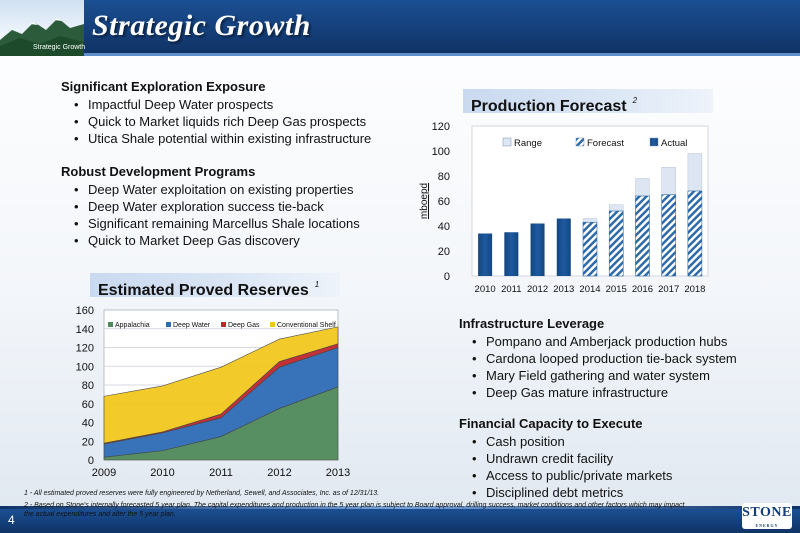 Image resolution: width=800 pixels, height=533 pixels. I want to click on x-tick-label: 2009, so click(104, 473).